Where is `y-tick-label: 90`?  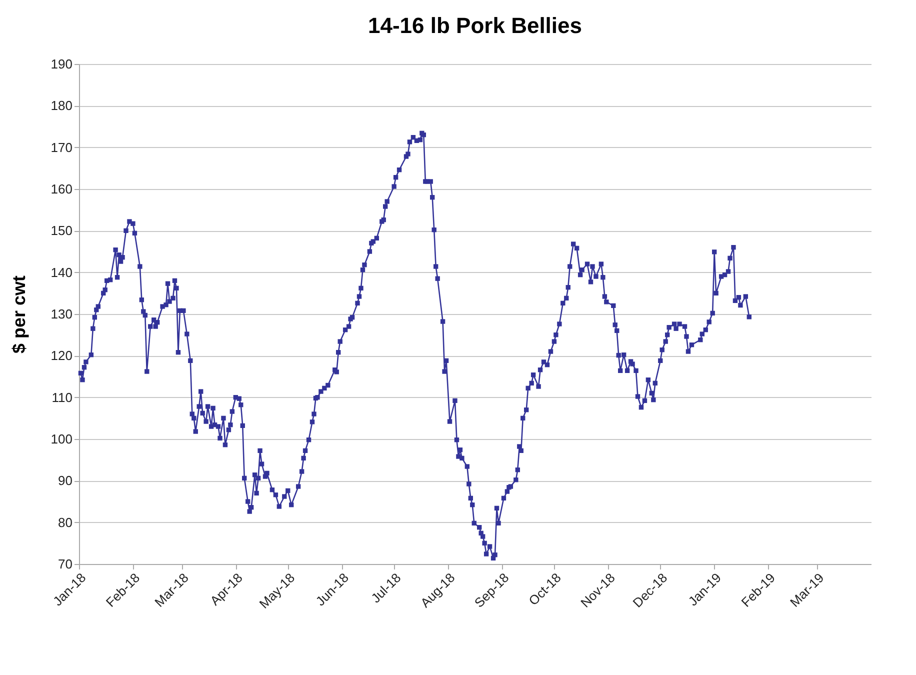
y-tick-label: 90 is located at coordinates (65, 480).